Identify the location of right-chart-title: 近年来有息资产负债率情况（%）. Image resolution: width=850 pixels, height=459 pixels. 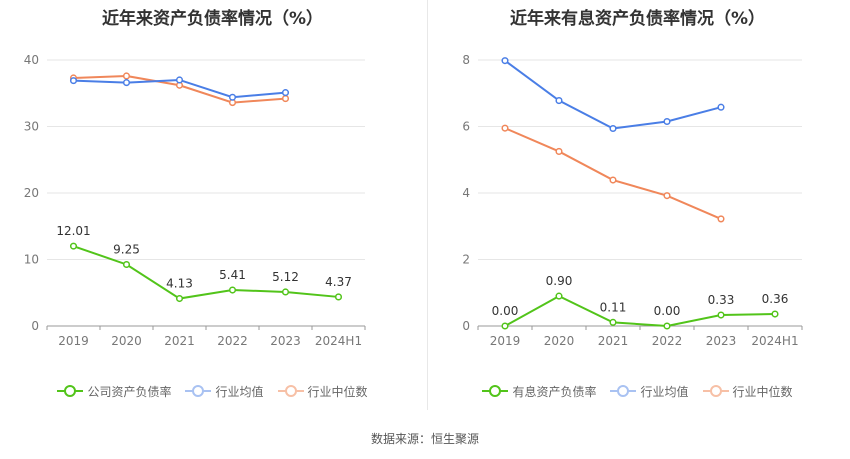
(637, 19).